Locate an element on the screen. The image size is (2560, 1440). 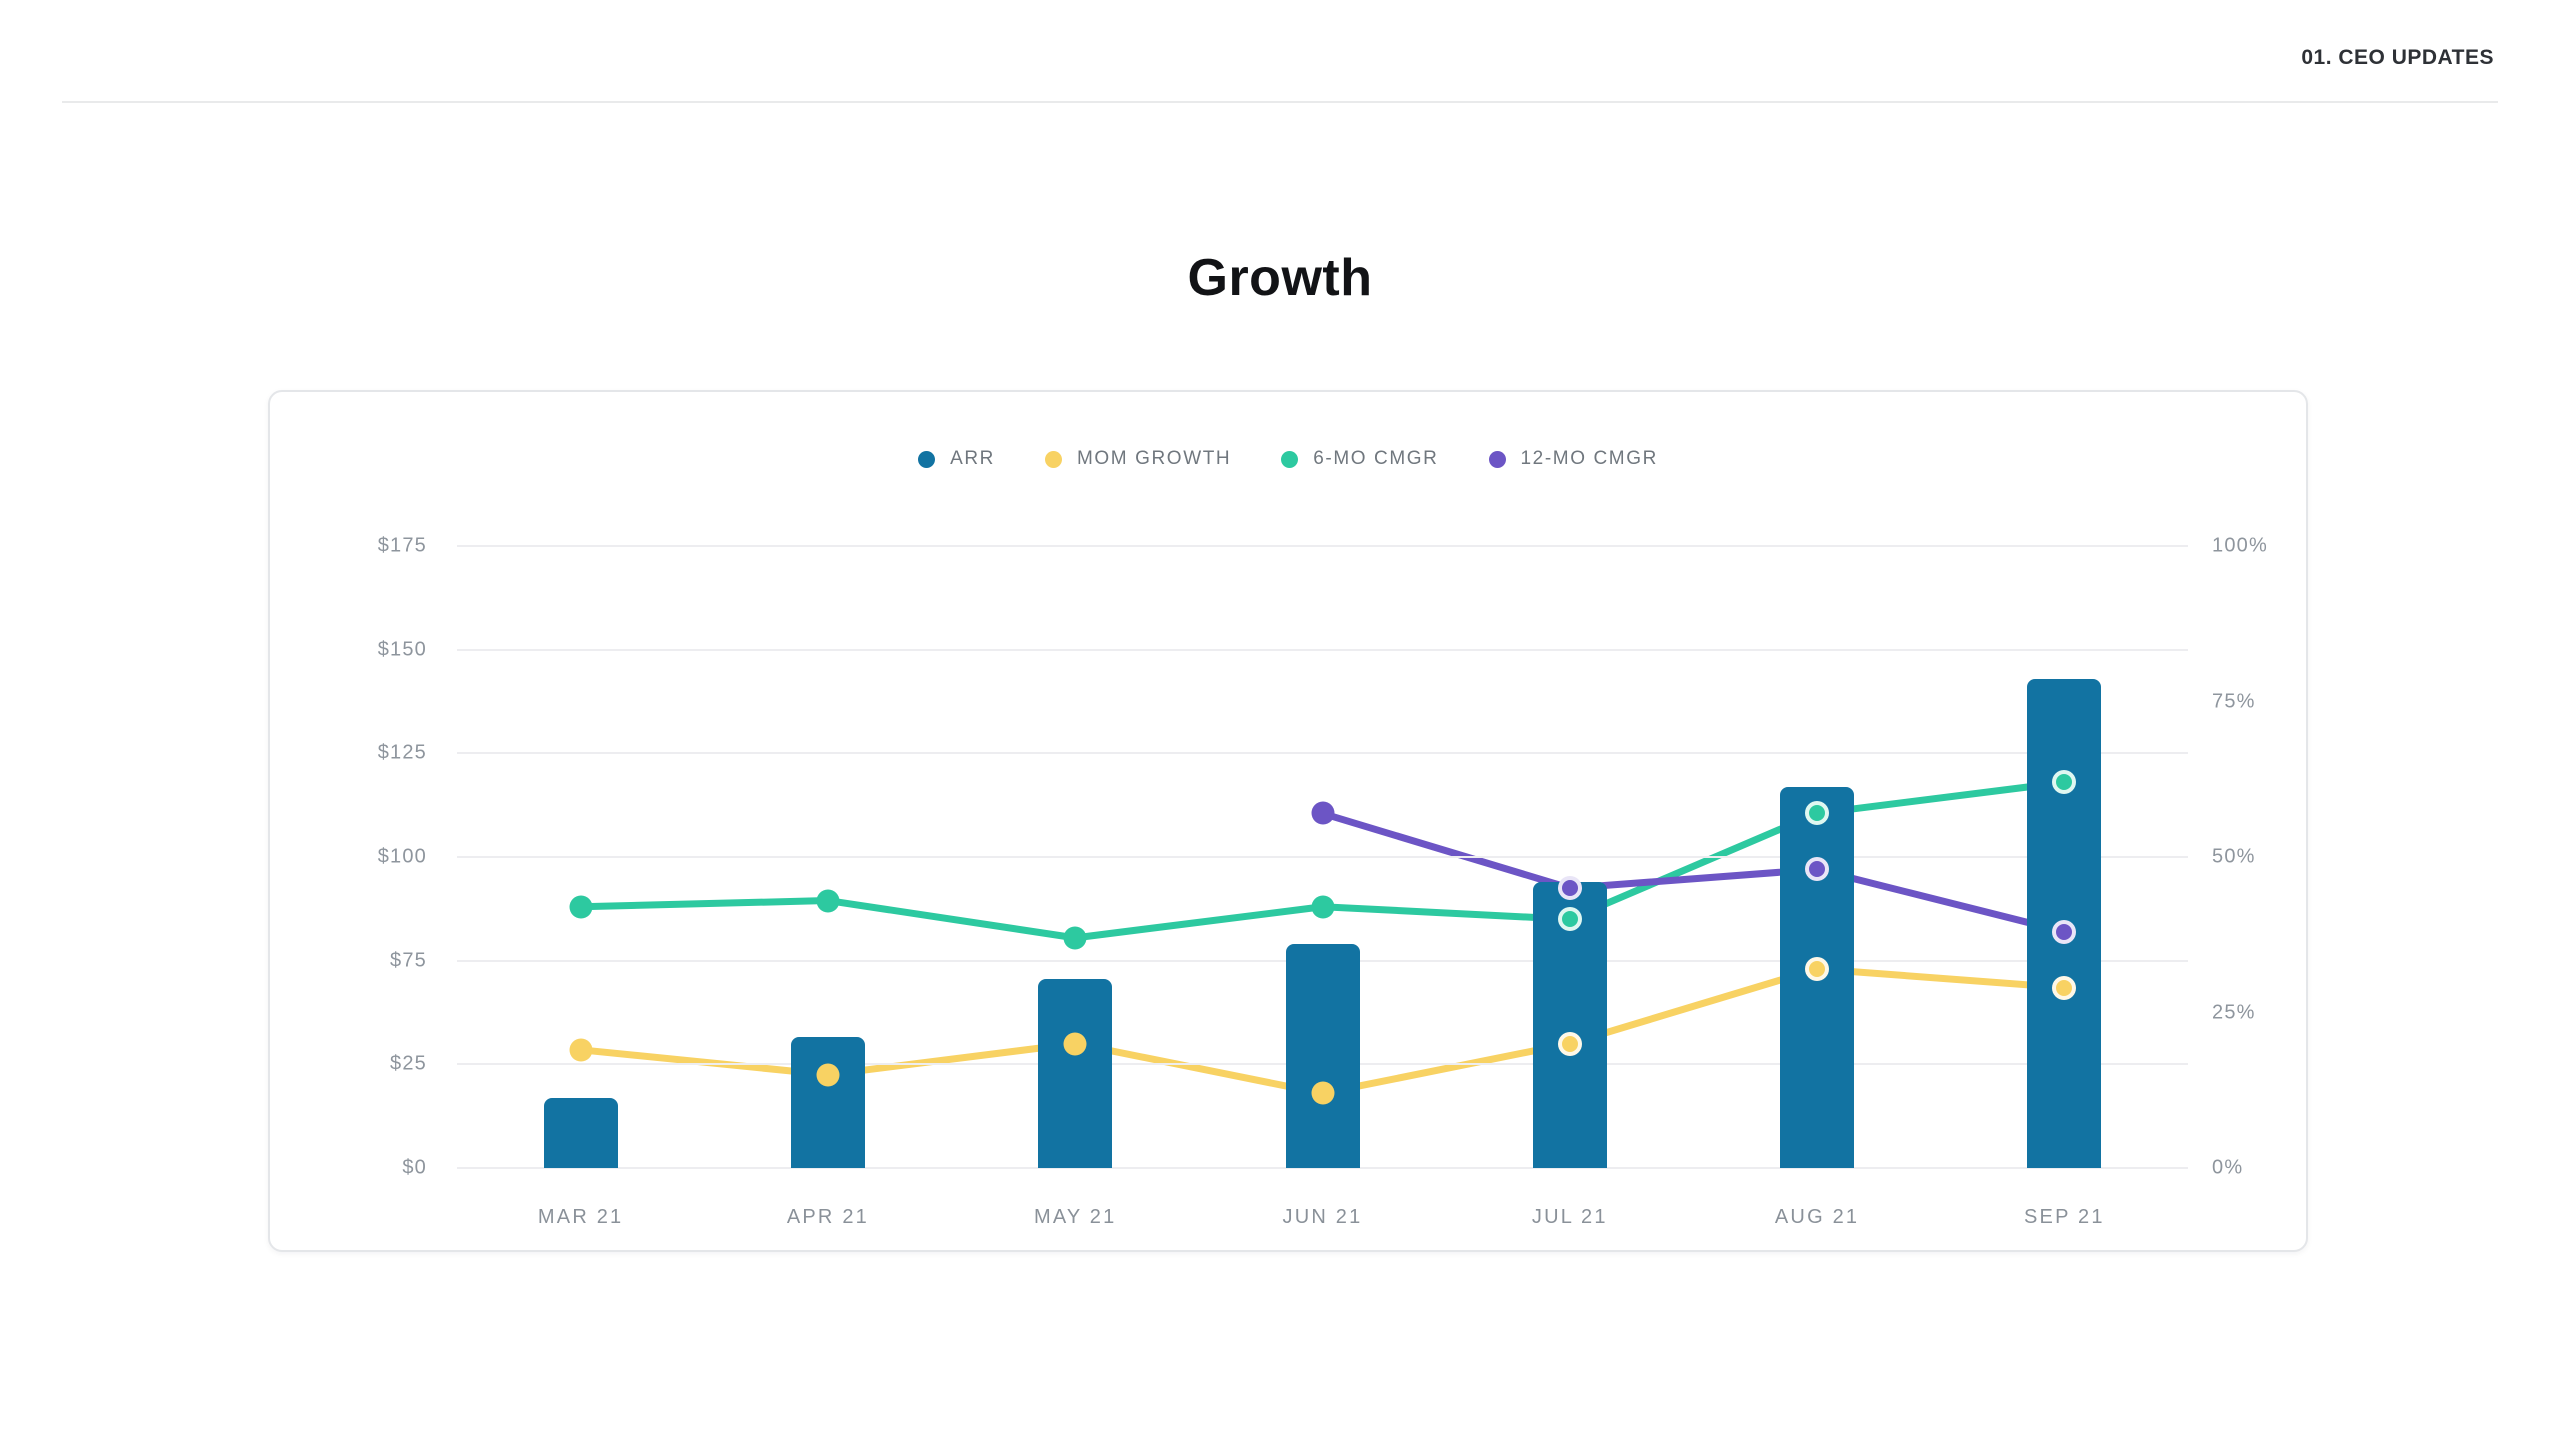
legend-item-mom-growth: MOM GROWTH is located at coordinates (1138, 459).